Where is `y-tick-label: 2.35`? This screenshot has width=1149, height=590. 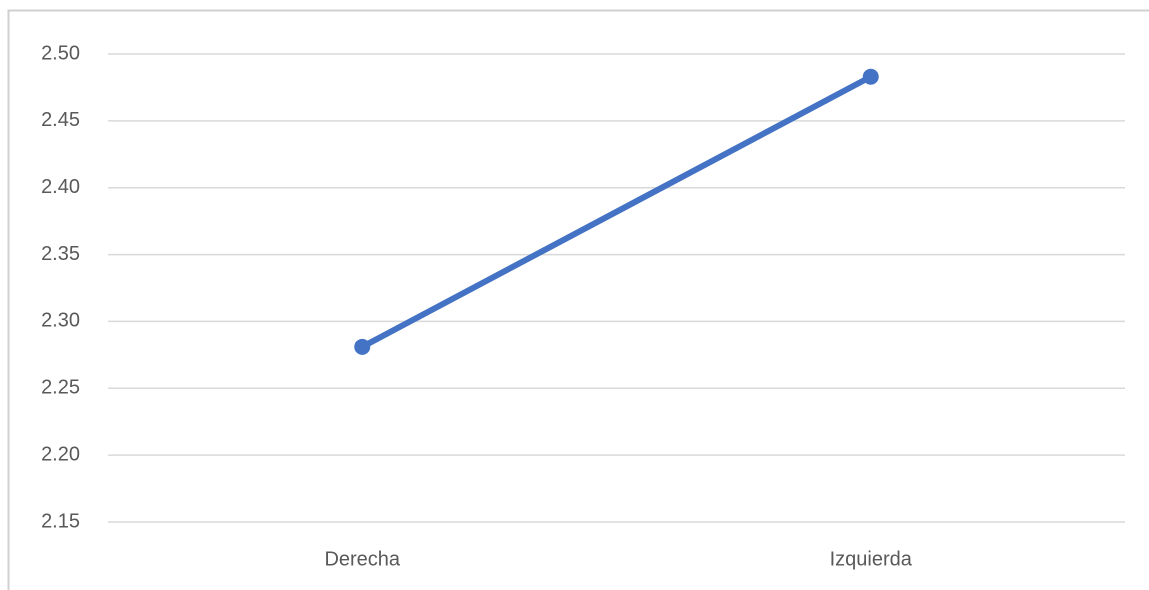 y-tick-label: 2.35 is located at coordinates (60, 254).